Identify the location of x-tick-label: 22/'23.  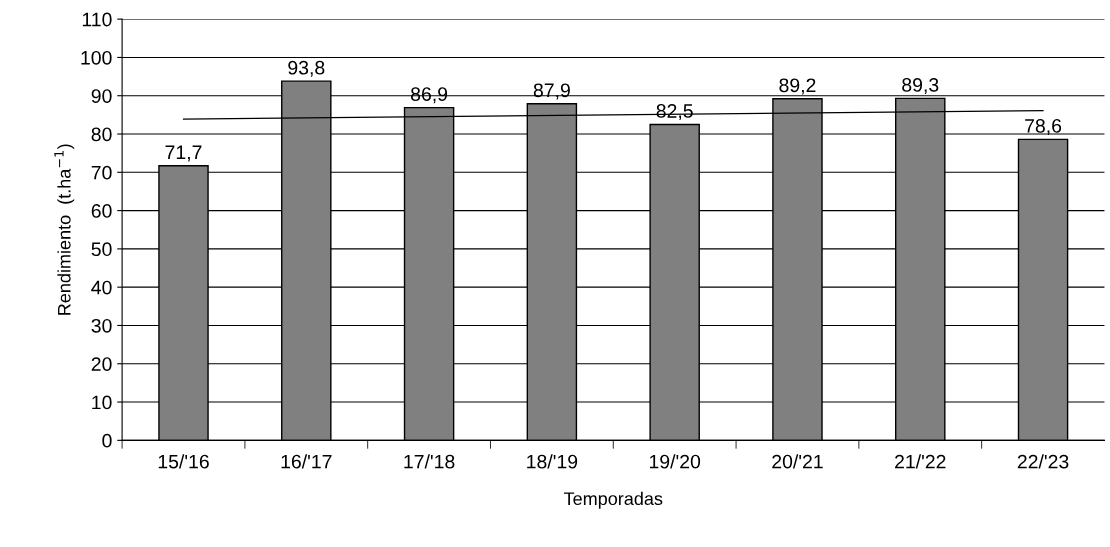
(1043, 461).